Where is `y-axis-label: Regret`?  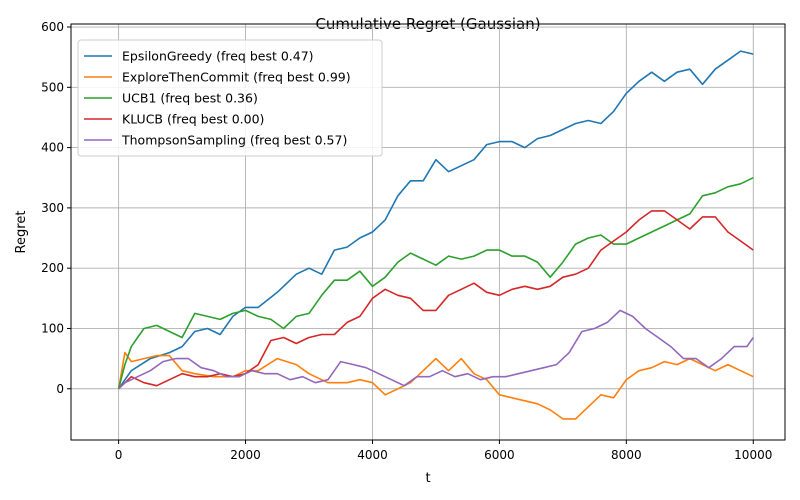 y-axis-label: Regret is located at coordinates (21, 232).